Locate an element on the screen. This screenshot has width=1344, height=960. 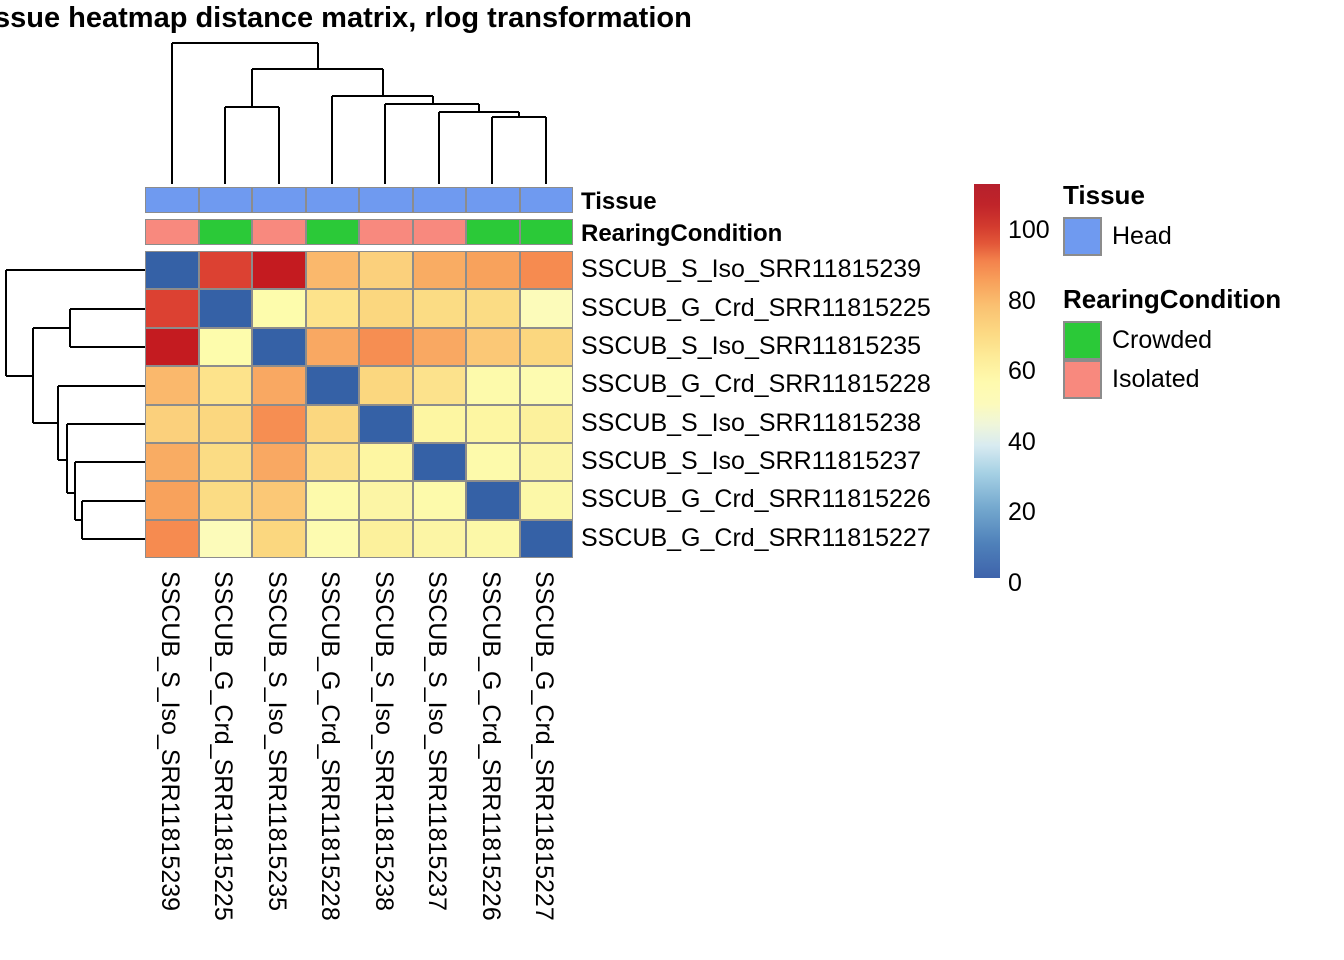
legend-item-label: Head is located at coordinates (1142, 236).